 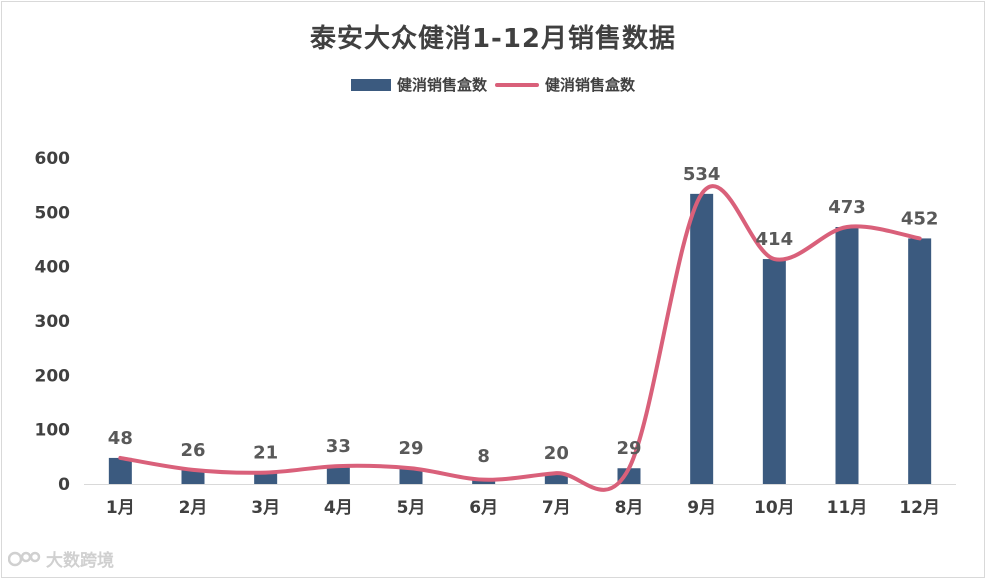 I want to click on y-tick-label: 300, so click(x=53, y=322).